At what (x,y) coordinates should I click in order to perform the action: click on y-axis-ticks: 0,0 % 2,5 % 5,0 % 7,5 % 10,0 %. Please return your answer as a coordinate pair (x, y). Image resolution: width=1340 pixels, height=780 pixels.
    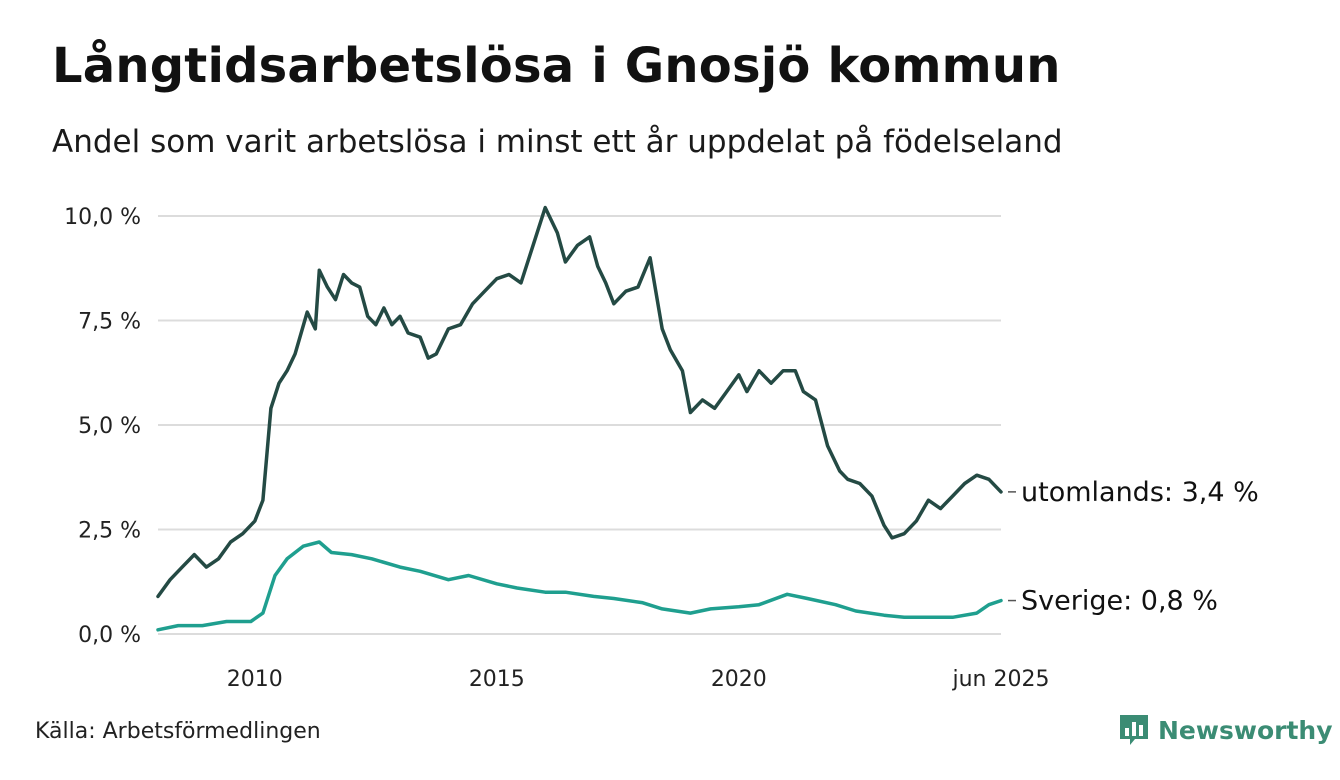
    Looking at the image, I should click on (102, 426).